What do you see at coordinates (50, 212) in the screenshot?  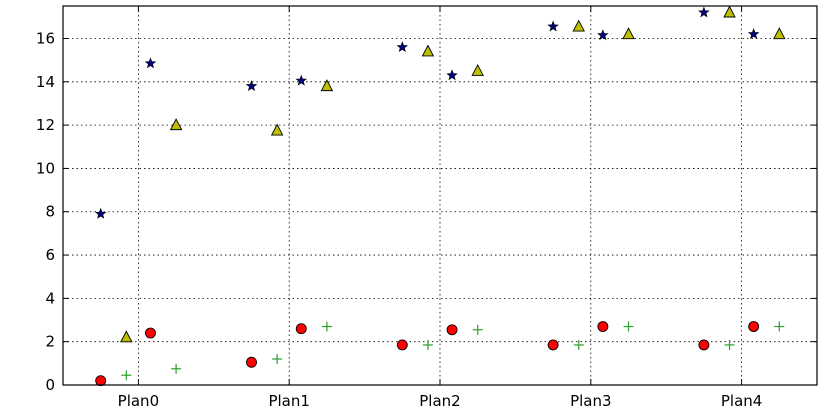 I see `y-tick-label: 8` at bounding box center [50, 212].